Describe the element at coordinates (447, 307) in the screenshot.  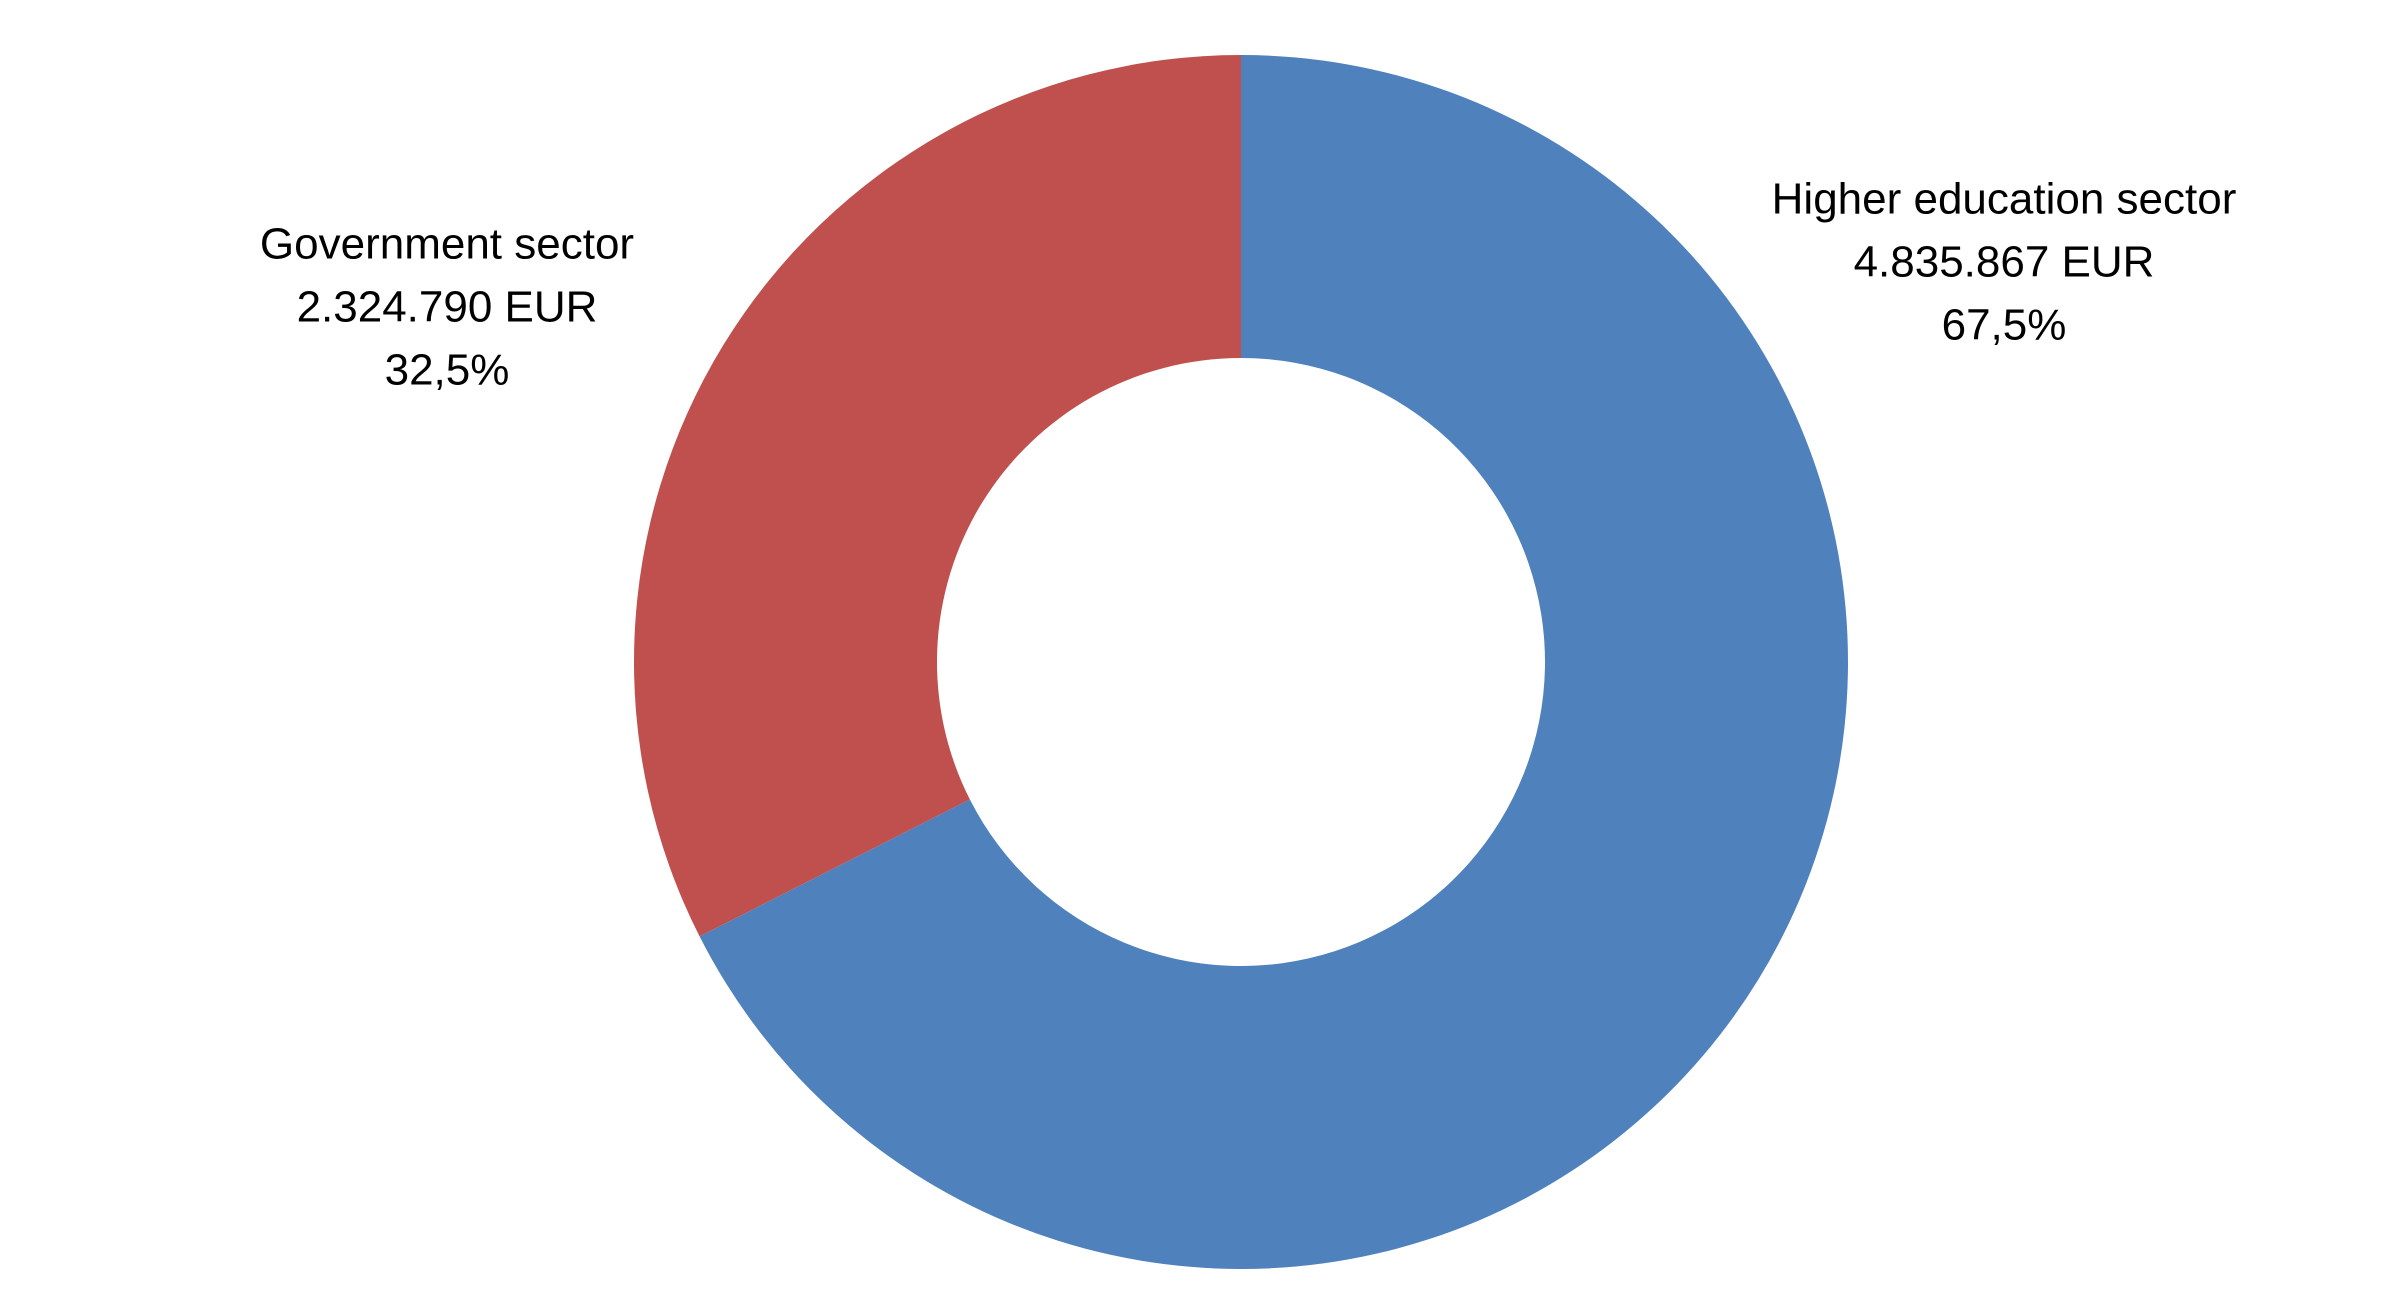
I see `slice-label-value: 2.324.790 EUR` at that location.